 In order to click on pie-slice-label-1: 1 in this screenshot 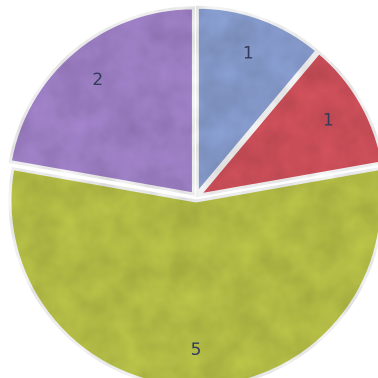, I will do `click(248, 53)`.